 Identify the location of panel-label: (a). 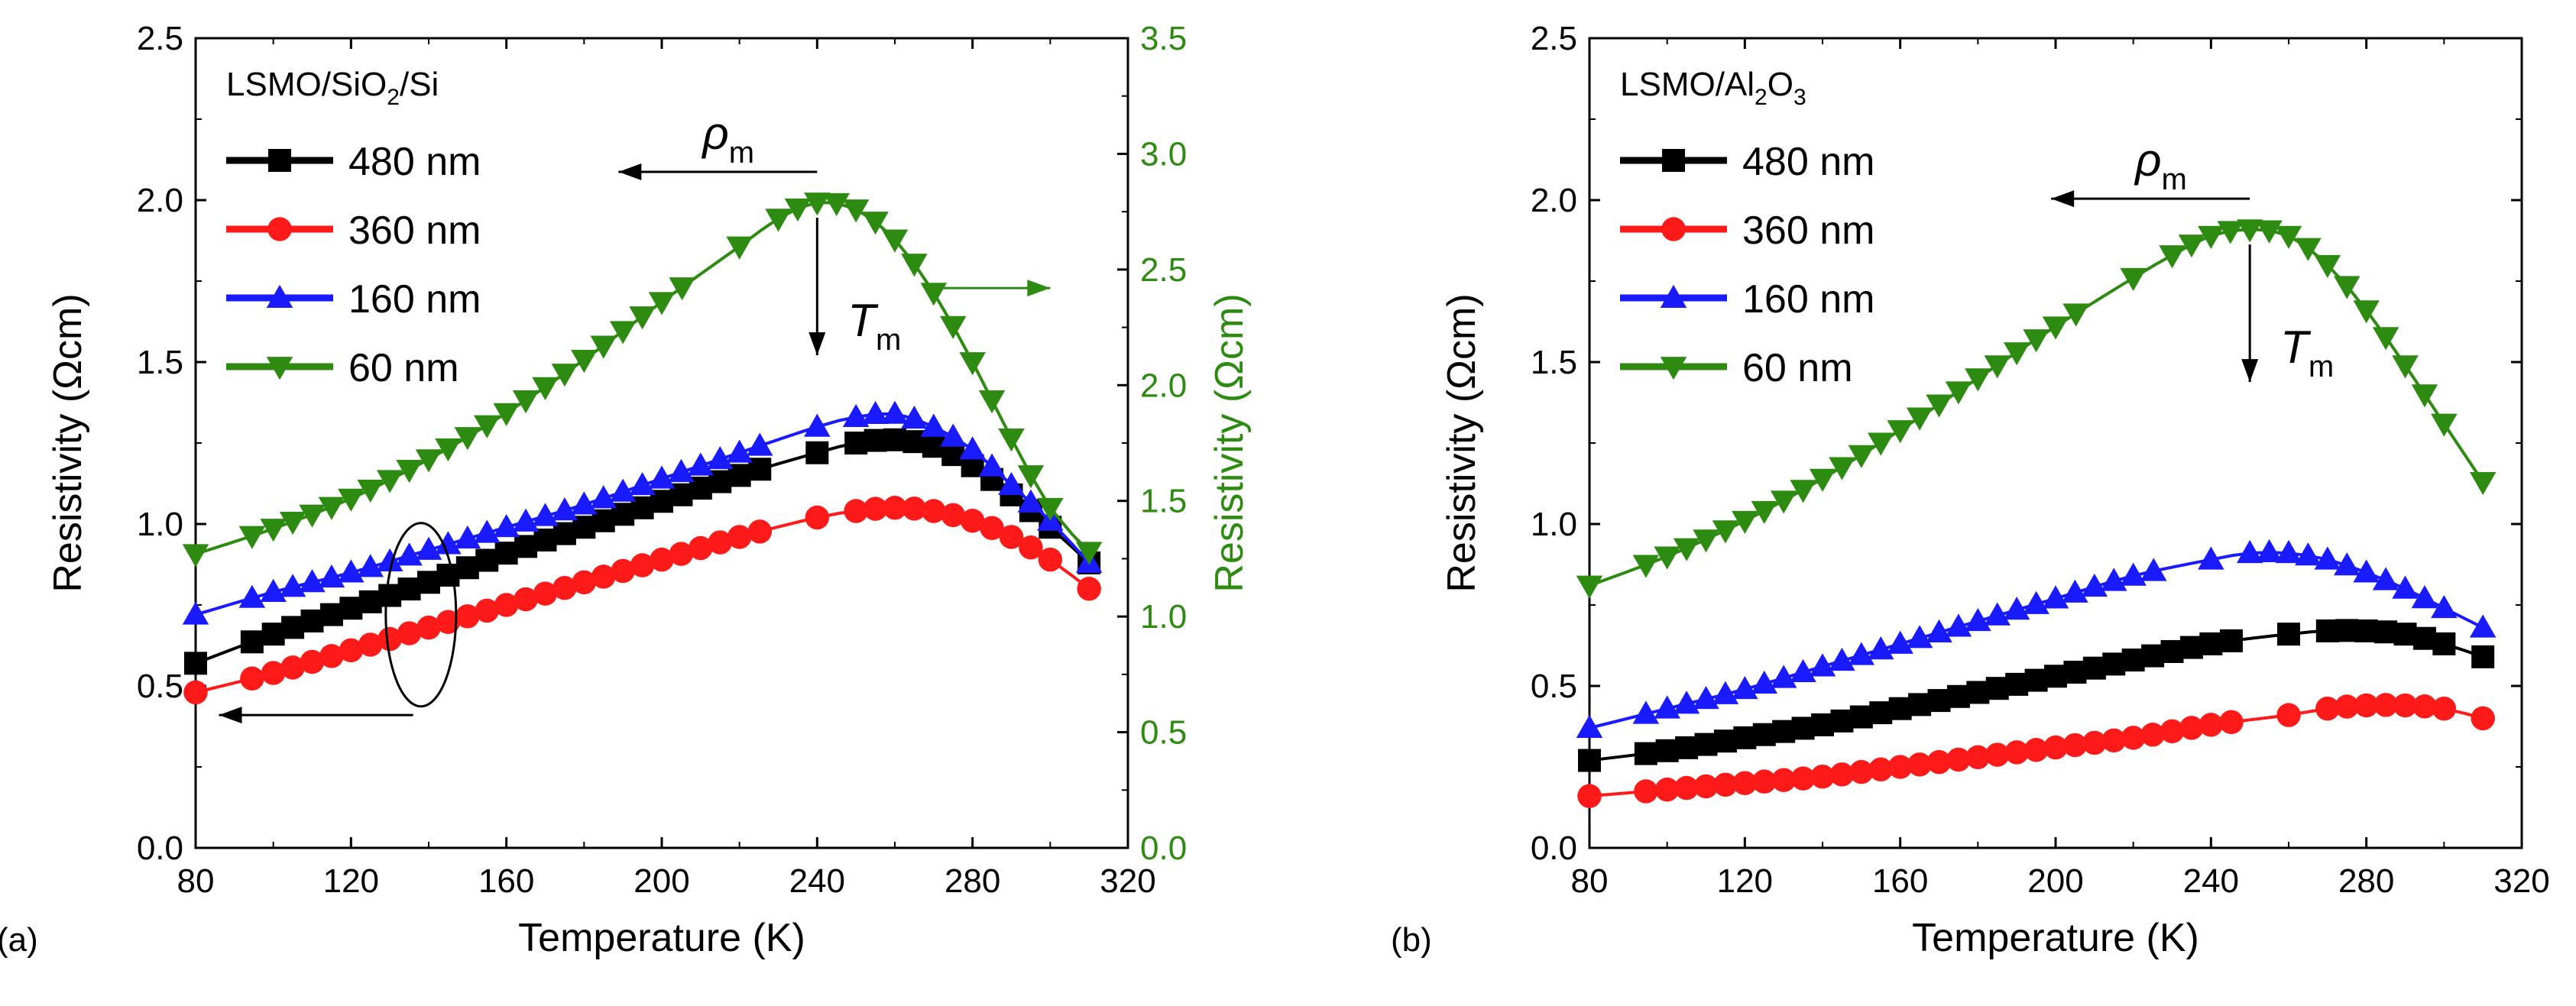
(19, 940).